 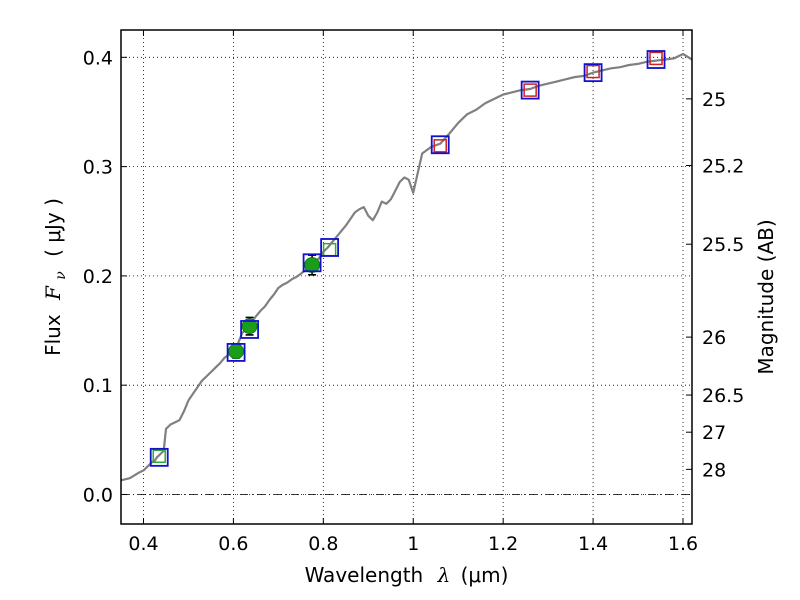 What do you see at coordinates (61, 275) in the screenshot?
I see `y-axis-title-subscript: ν` at bounding box center [61, 275].